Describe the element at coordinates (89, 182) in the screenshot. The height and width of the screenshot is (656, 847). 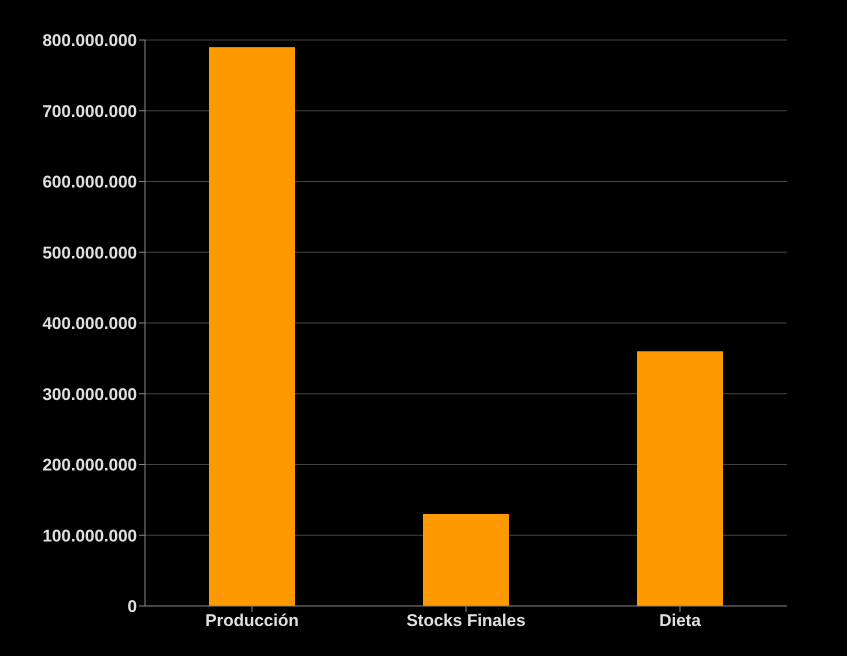
I see `y-tick-label: 600.000.000` at that location.